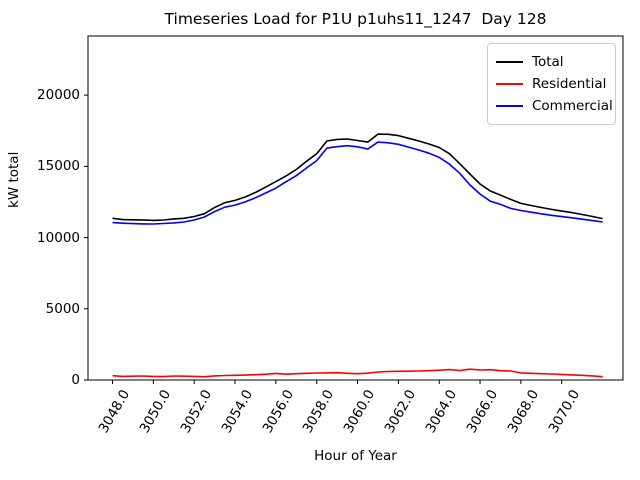 This screenshot has height=480, width=640. I want to click on y-tick-label: 10000, so click(58, 237).